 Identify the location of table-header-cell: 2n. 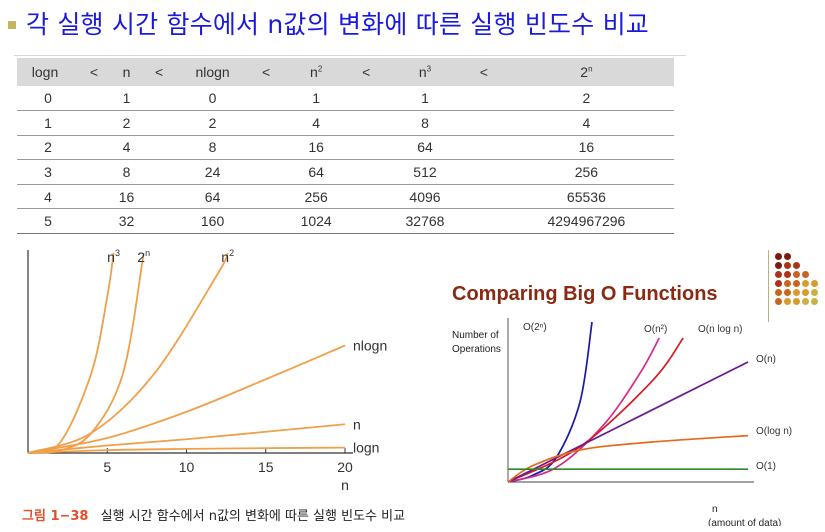
(586, 72).